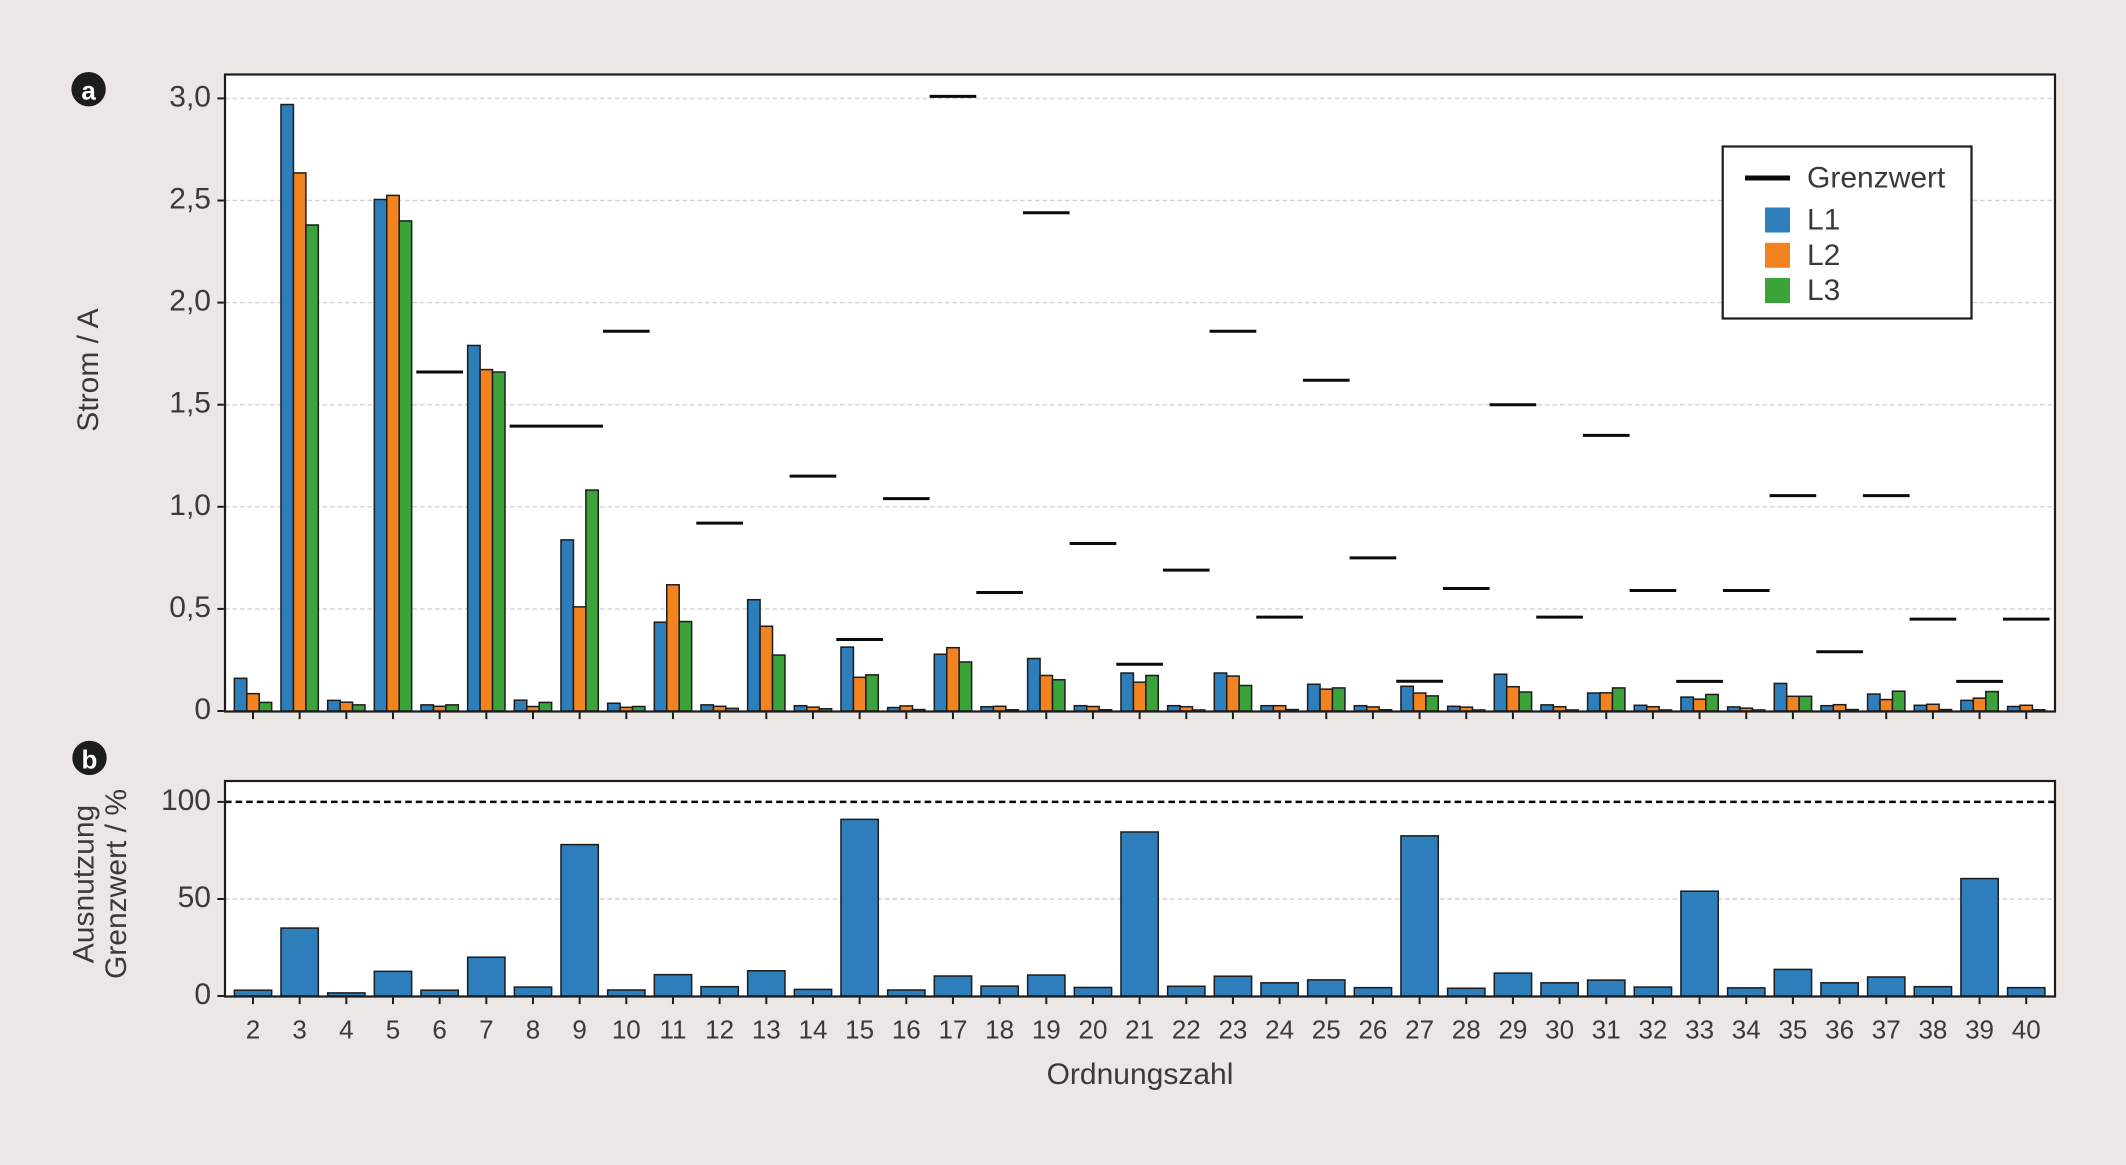  What do you see at coordinates (906, 1030) in the screenshot?
I see `svg-text: 16` at bounding box center [906, 1030].